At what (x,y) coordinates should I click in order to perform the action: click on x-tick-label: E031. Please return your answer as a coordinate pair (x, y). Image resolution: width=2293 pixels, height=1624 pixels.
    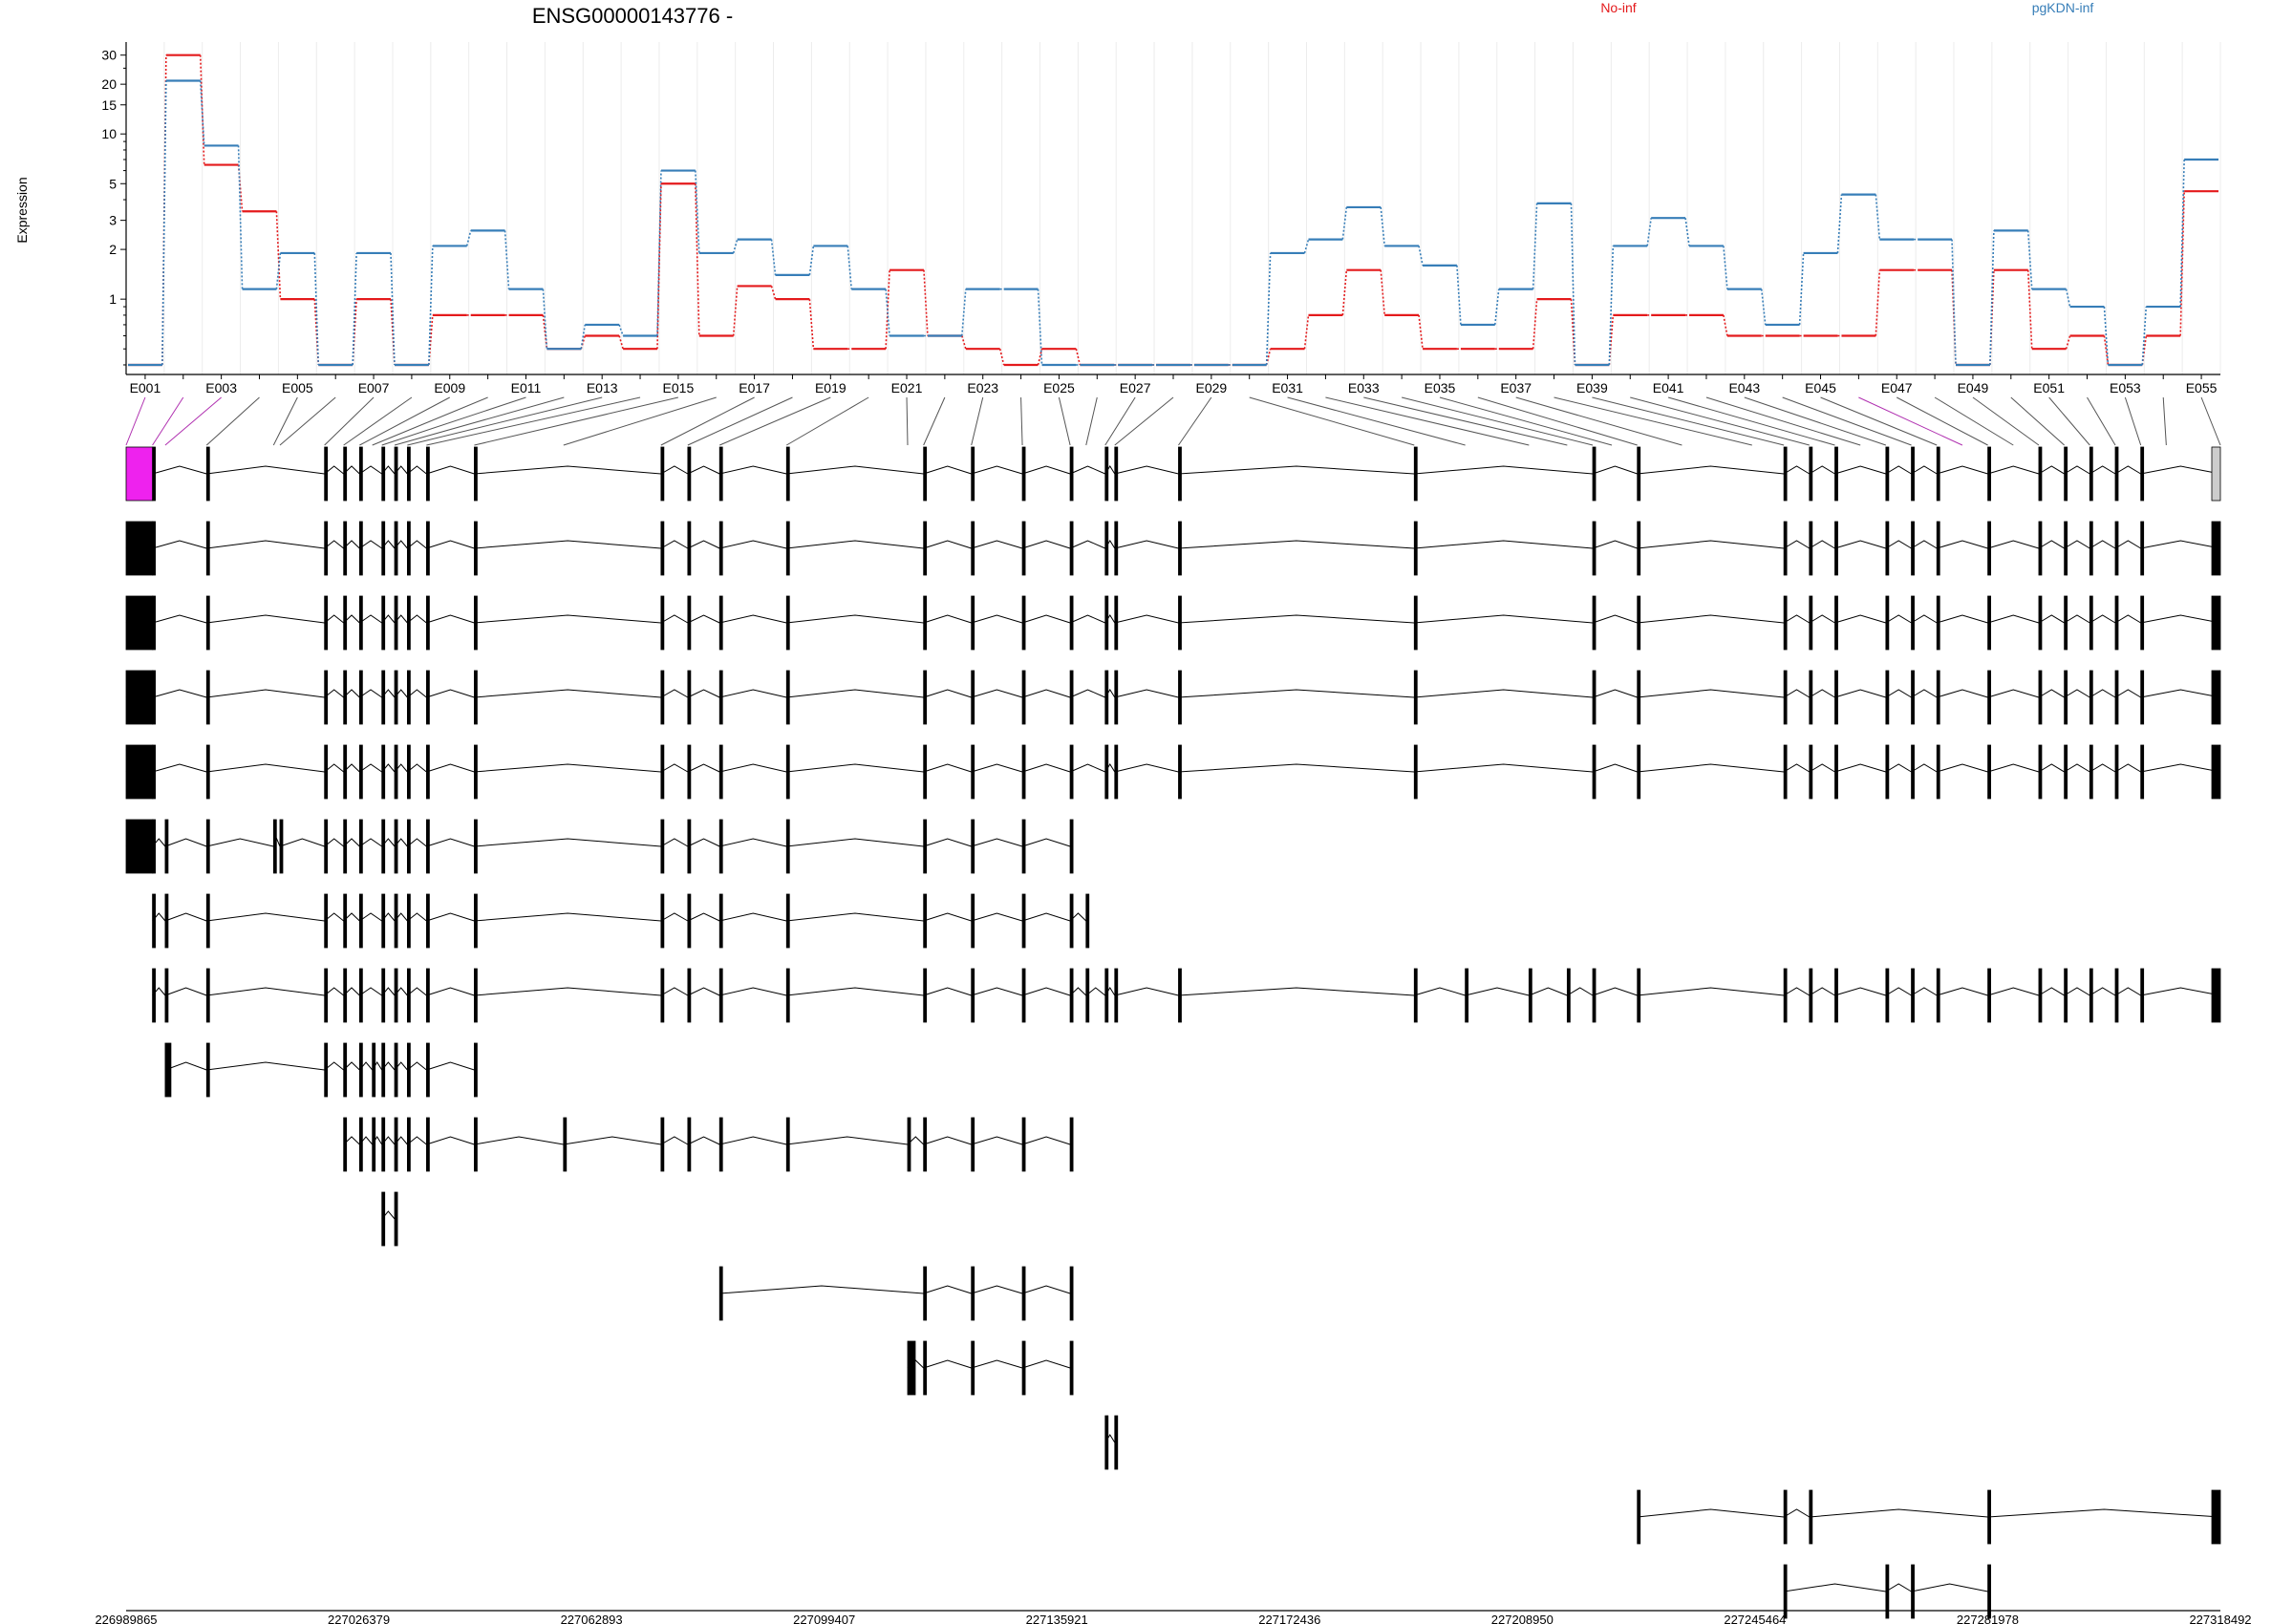
    Looking at the image, I should click on (1287, 388).